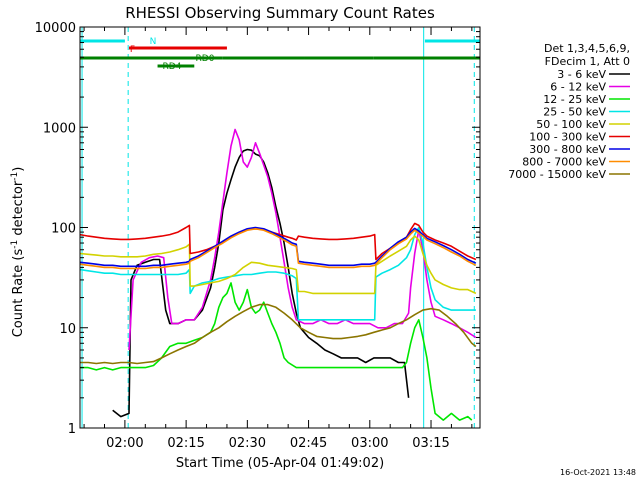 Image resolution: width=640 pixels, height=480 pixels. Describe the element at coordinates (67, 329) in the screenshot. I see `y-tick-label: 10` at that location.